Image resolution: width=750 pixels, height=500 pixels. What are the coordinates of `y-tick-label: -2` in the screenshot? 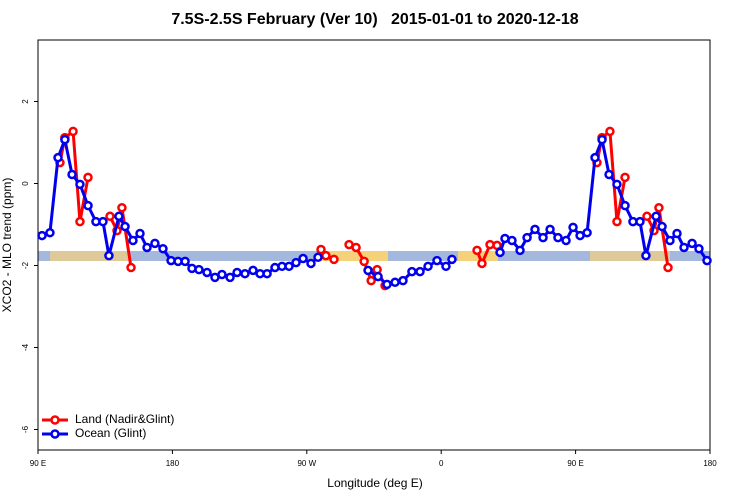 It's located at (25, 265).